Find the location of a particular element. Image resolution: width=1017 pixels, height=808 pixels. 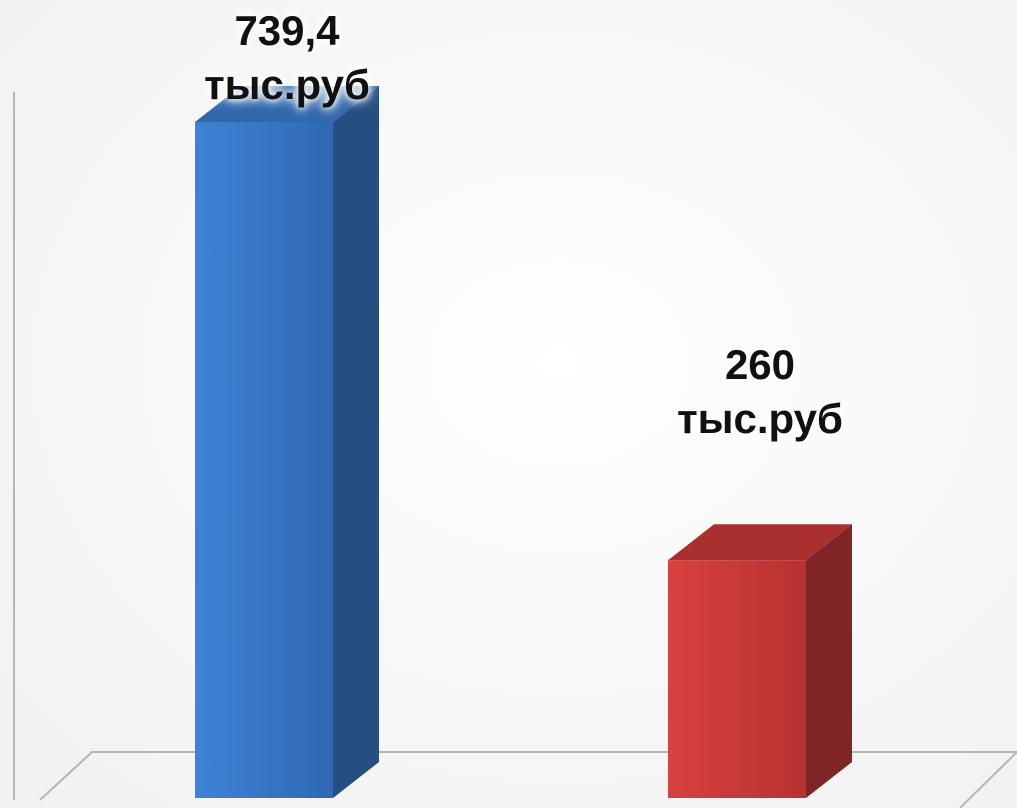

data-label-2: 260 тыс.руб is located at coordinates (760, 392).